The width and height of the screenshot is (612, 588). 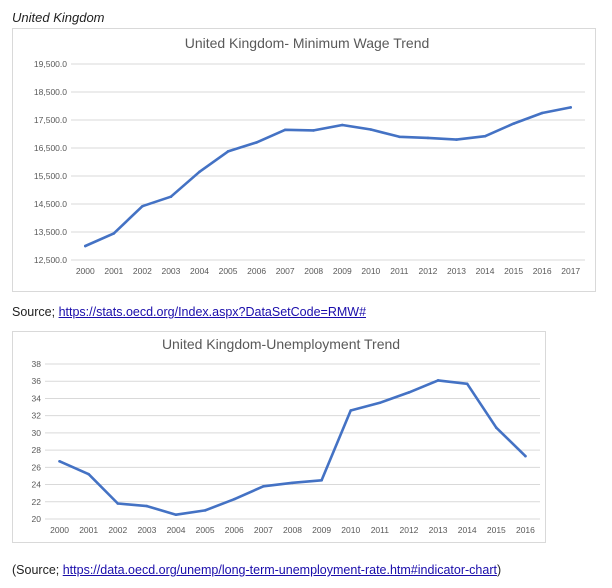 I want to click on y-tick-label: 18,500.0, so click(x=50, y=92).